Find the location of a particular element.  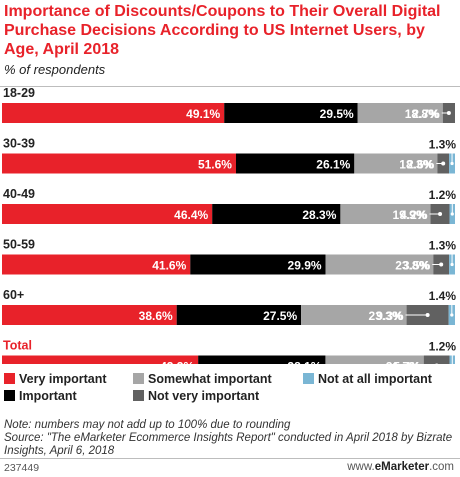

bottom-divider is located at coordinates (230, 458).